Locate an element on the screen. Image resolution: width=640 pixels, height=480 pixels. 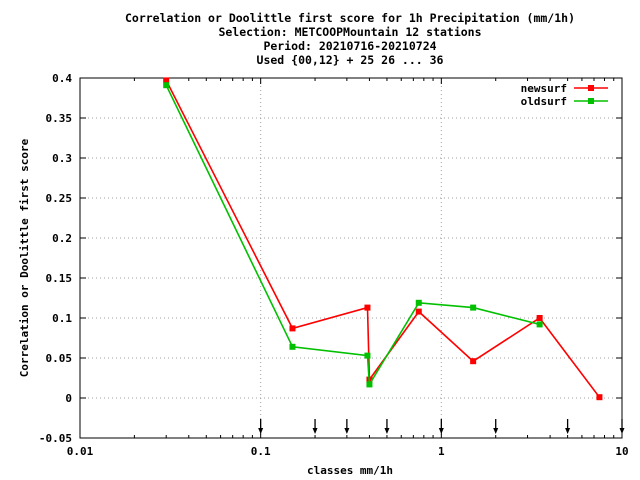
legend-entry-oldsurf: oldsurf is located at coordinates (564, 101).